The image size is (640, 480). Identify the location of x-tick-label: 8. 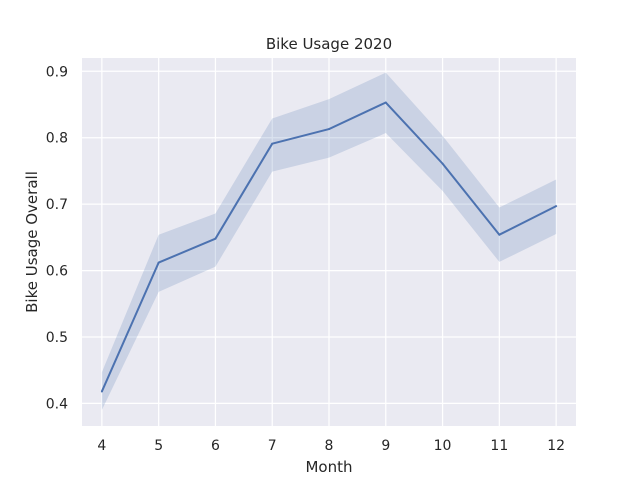
(329, 446).